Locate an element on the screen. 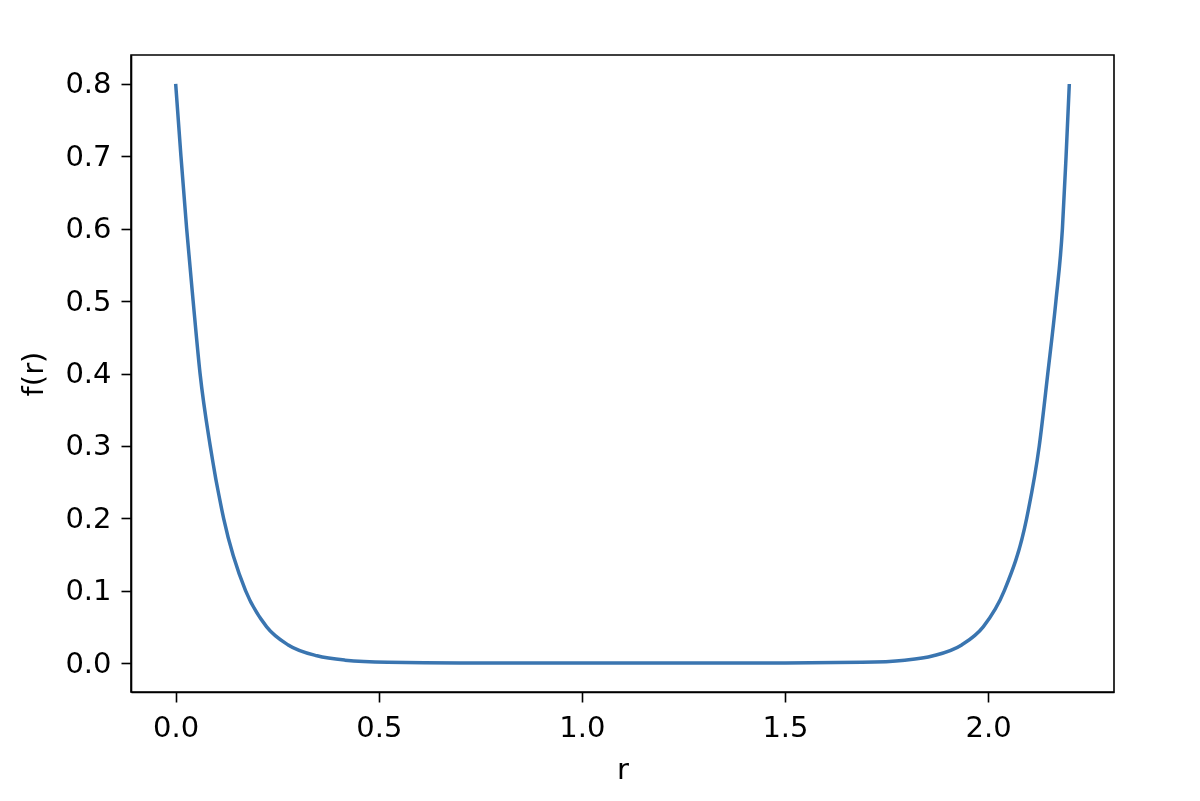  y-tick-label: 0.6 is located at coordinates (88, 228).